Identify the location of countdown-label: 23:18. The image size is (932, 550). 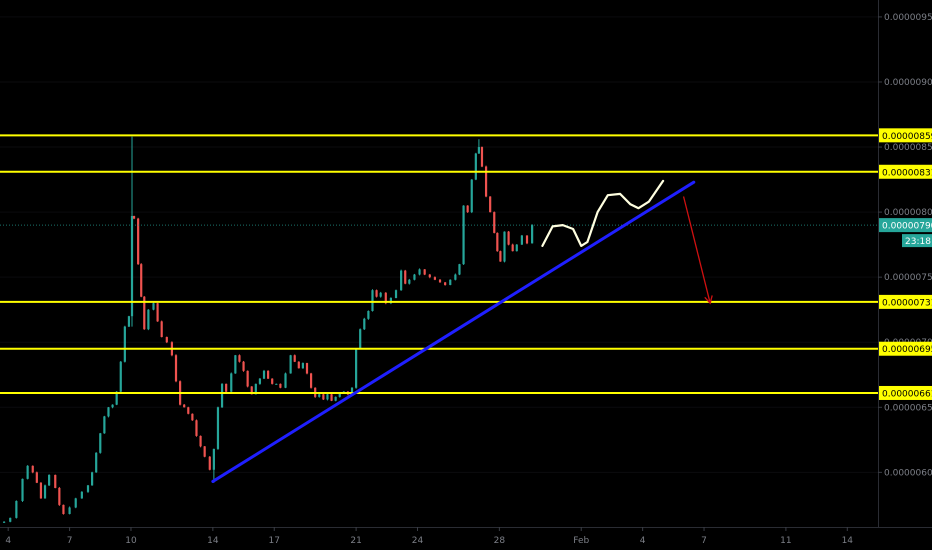
(918, 242).